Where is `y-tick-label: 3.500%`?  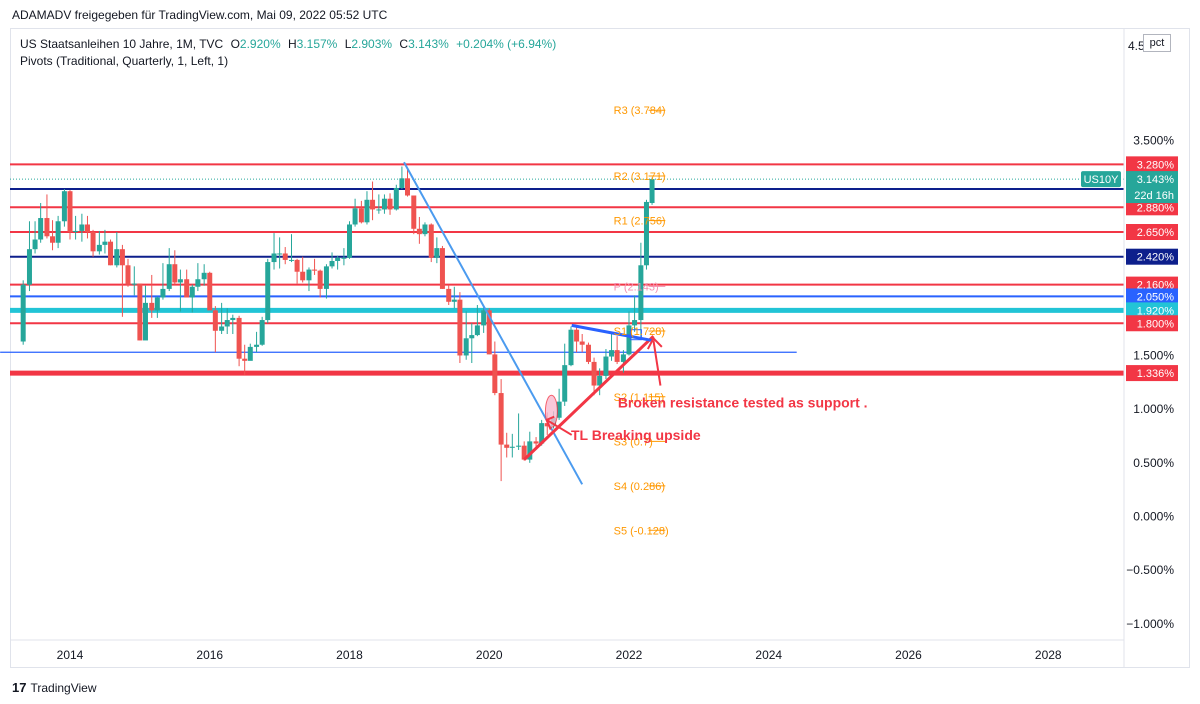 y-tick-label: 3.500% is located at coordinates (1153, 141).